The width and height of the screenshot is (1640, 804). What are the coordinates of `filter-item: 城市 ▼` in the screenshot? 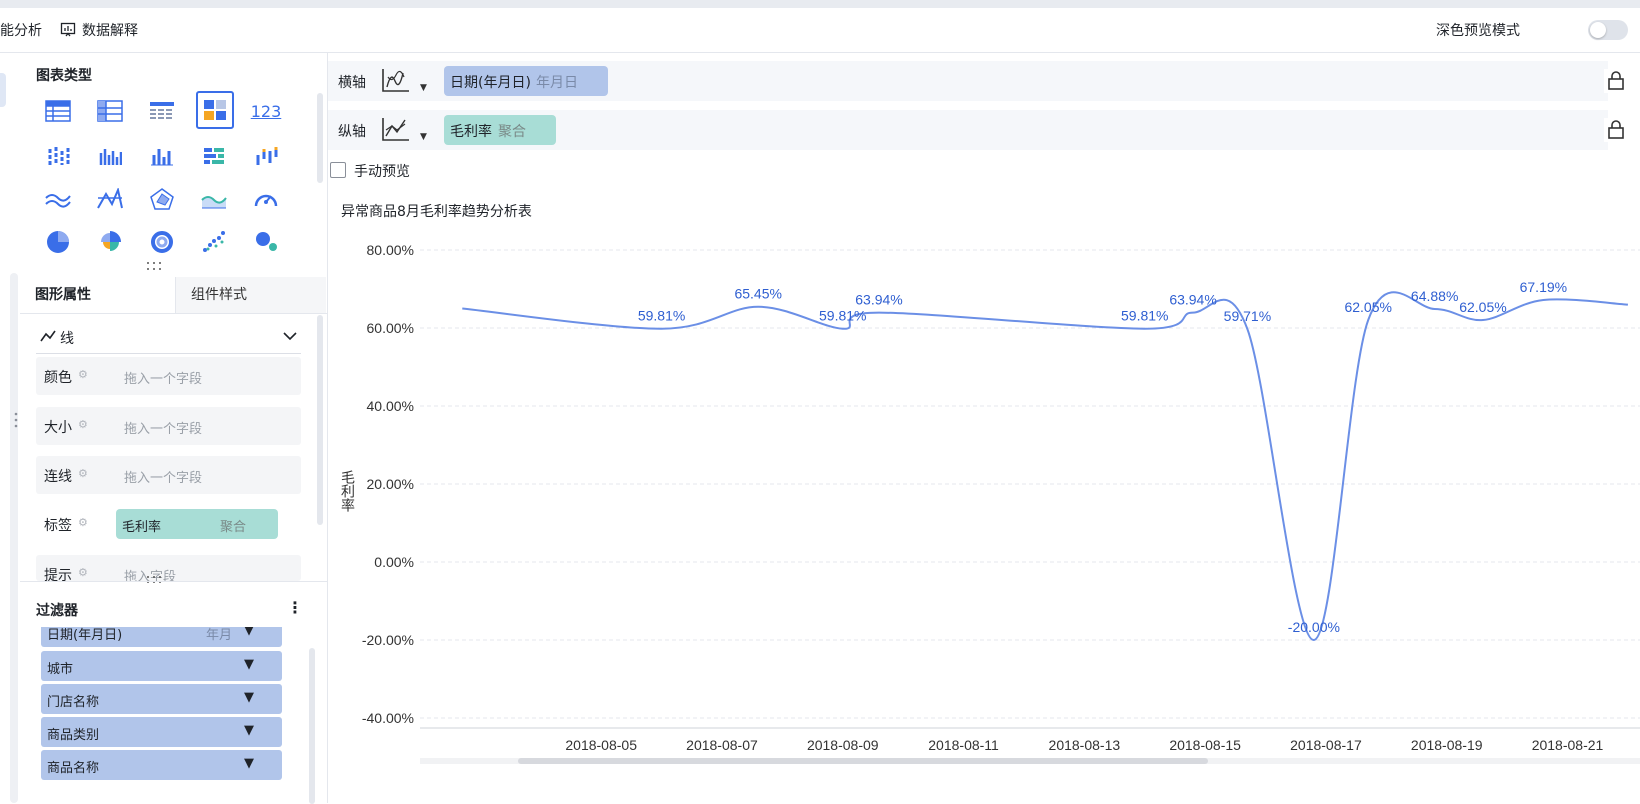 It's located at (161, 666).